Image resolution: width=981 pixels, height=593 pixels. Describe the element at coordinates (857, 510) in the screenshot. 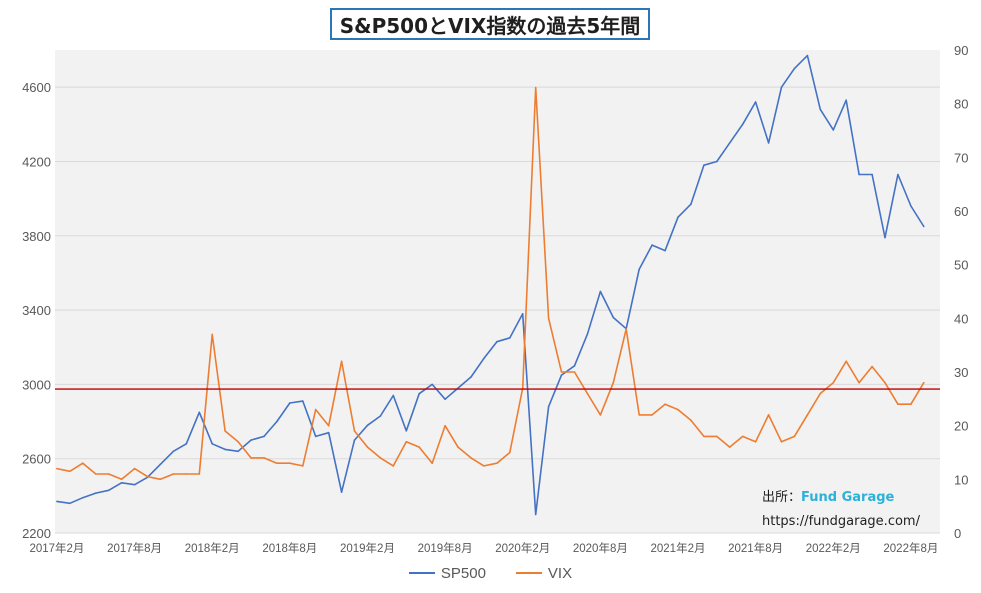

I see `source-note: 出所：Fund Garage https://fundgarage.com/` at that location.